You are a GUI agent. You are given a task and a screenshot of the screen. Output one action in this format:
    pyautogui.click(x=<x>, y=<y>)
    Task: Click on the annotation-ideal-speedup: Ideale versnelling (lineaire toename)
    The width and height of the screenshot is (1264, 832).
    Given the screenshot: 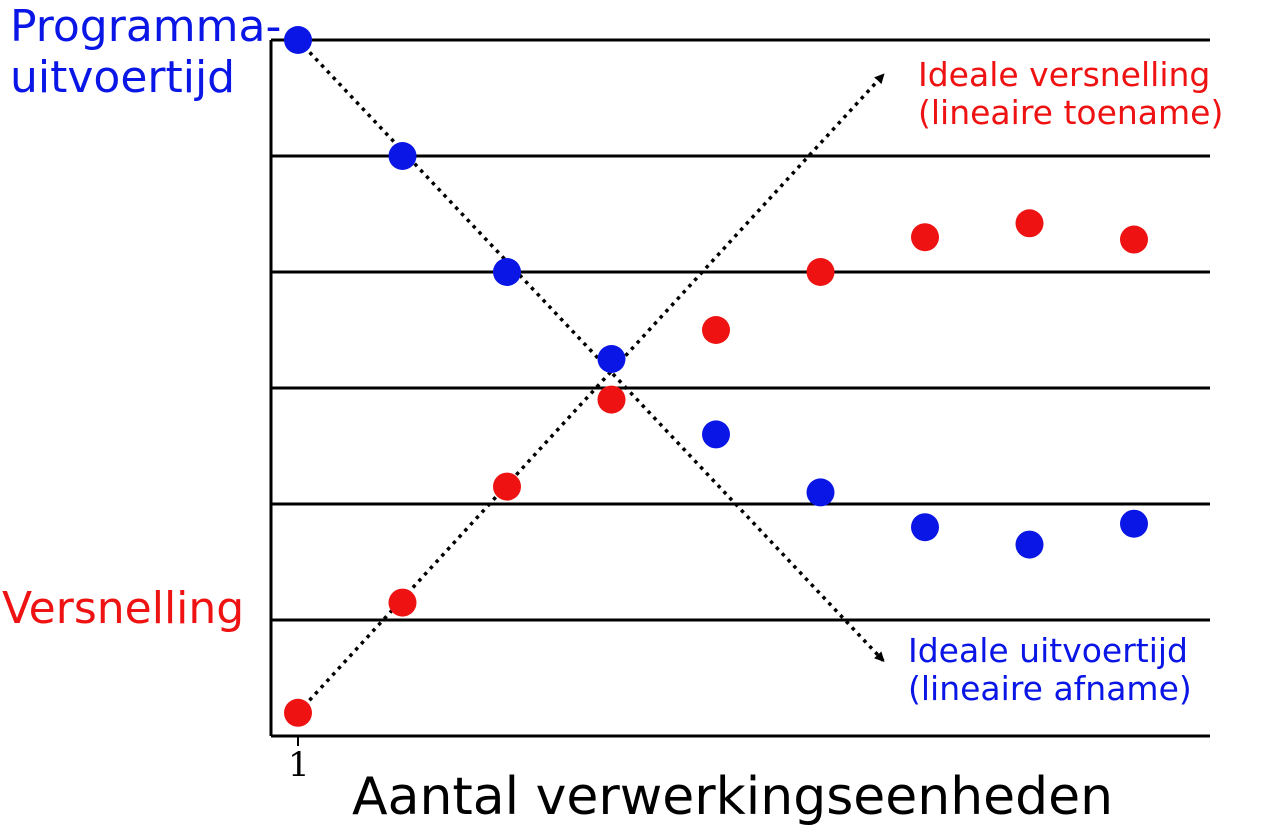 What is the action you would take?
    pyautogui.click(x=1070, y=94)
    